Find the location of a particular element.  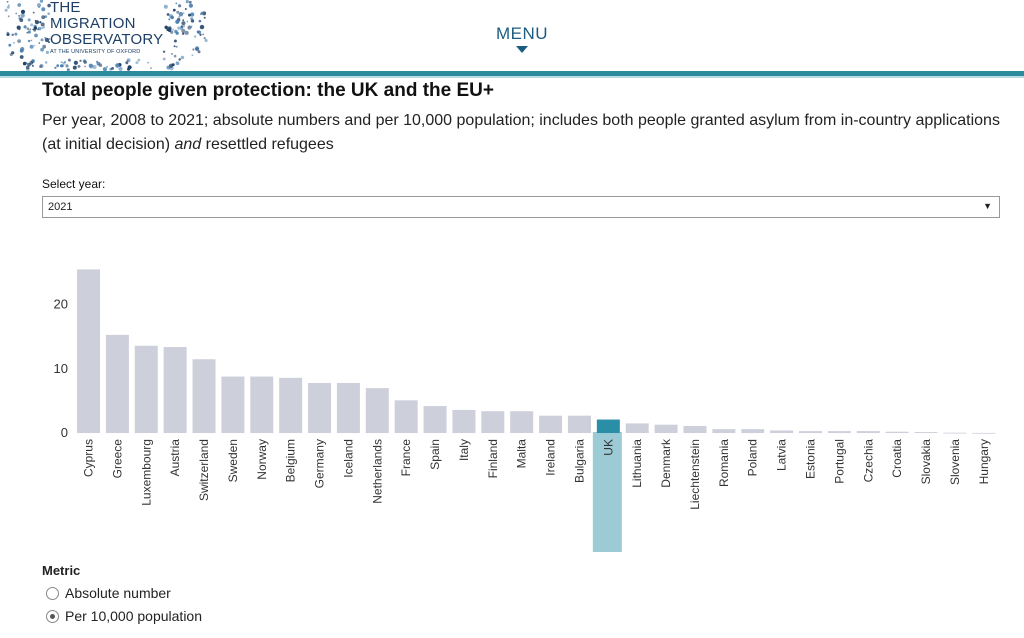

bar-czechia is located at coordinates (868, 432).